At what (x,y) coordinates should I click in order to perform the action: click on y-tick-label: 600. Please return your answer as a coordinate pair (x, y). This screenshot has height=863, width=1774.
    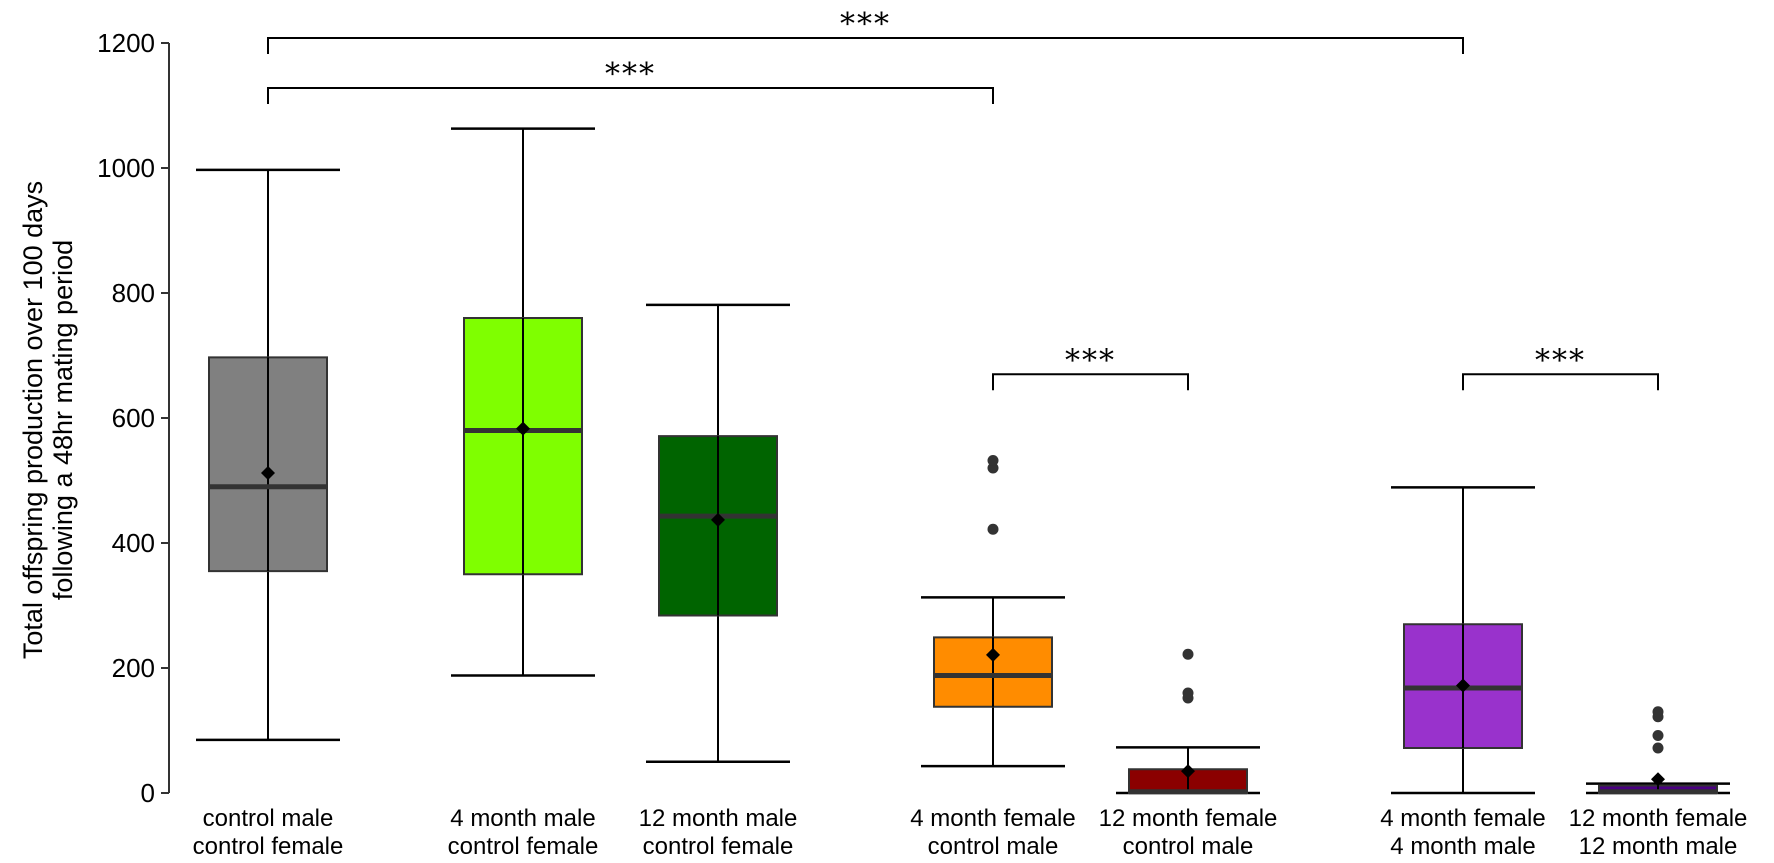
    Looking at the image, I should click on (133, 418).